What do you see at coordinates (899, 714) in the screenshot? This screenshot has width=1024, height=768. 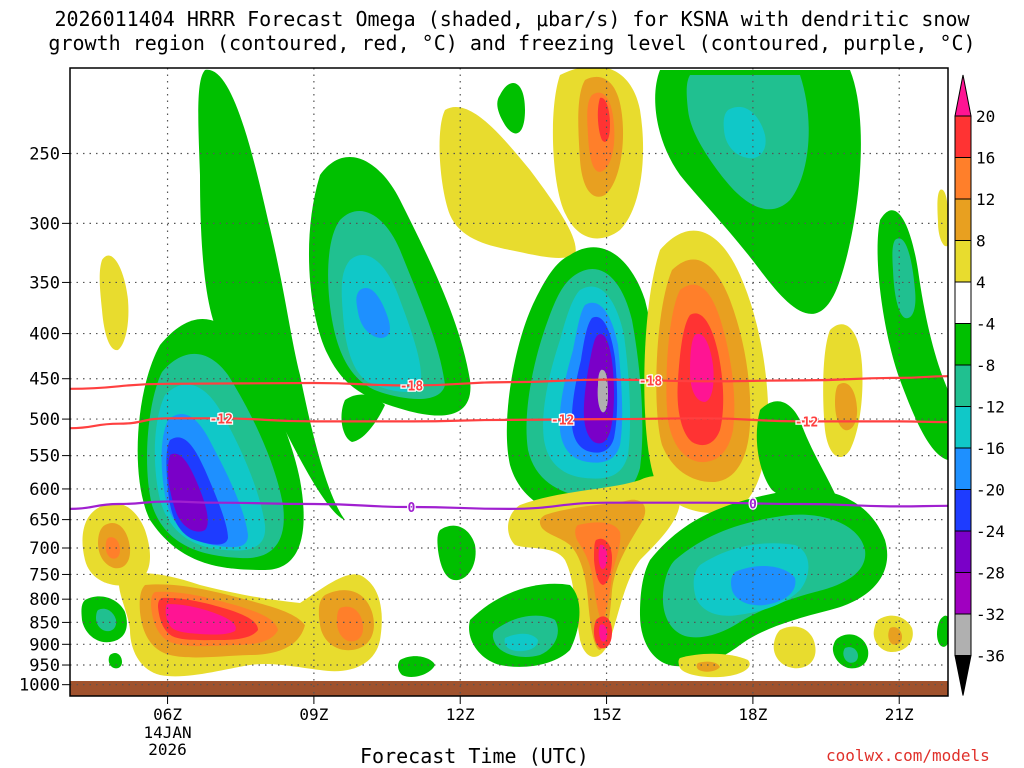 I see `time-tick-label: 21Z` at bounding box center [899, 714].